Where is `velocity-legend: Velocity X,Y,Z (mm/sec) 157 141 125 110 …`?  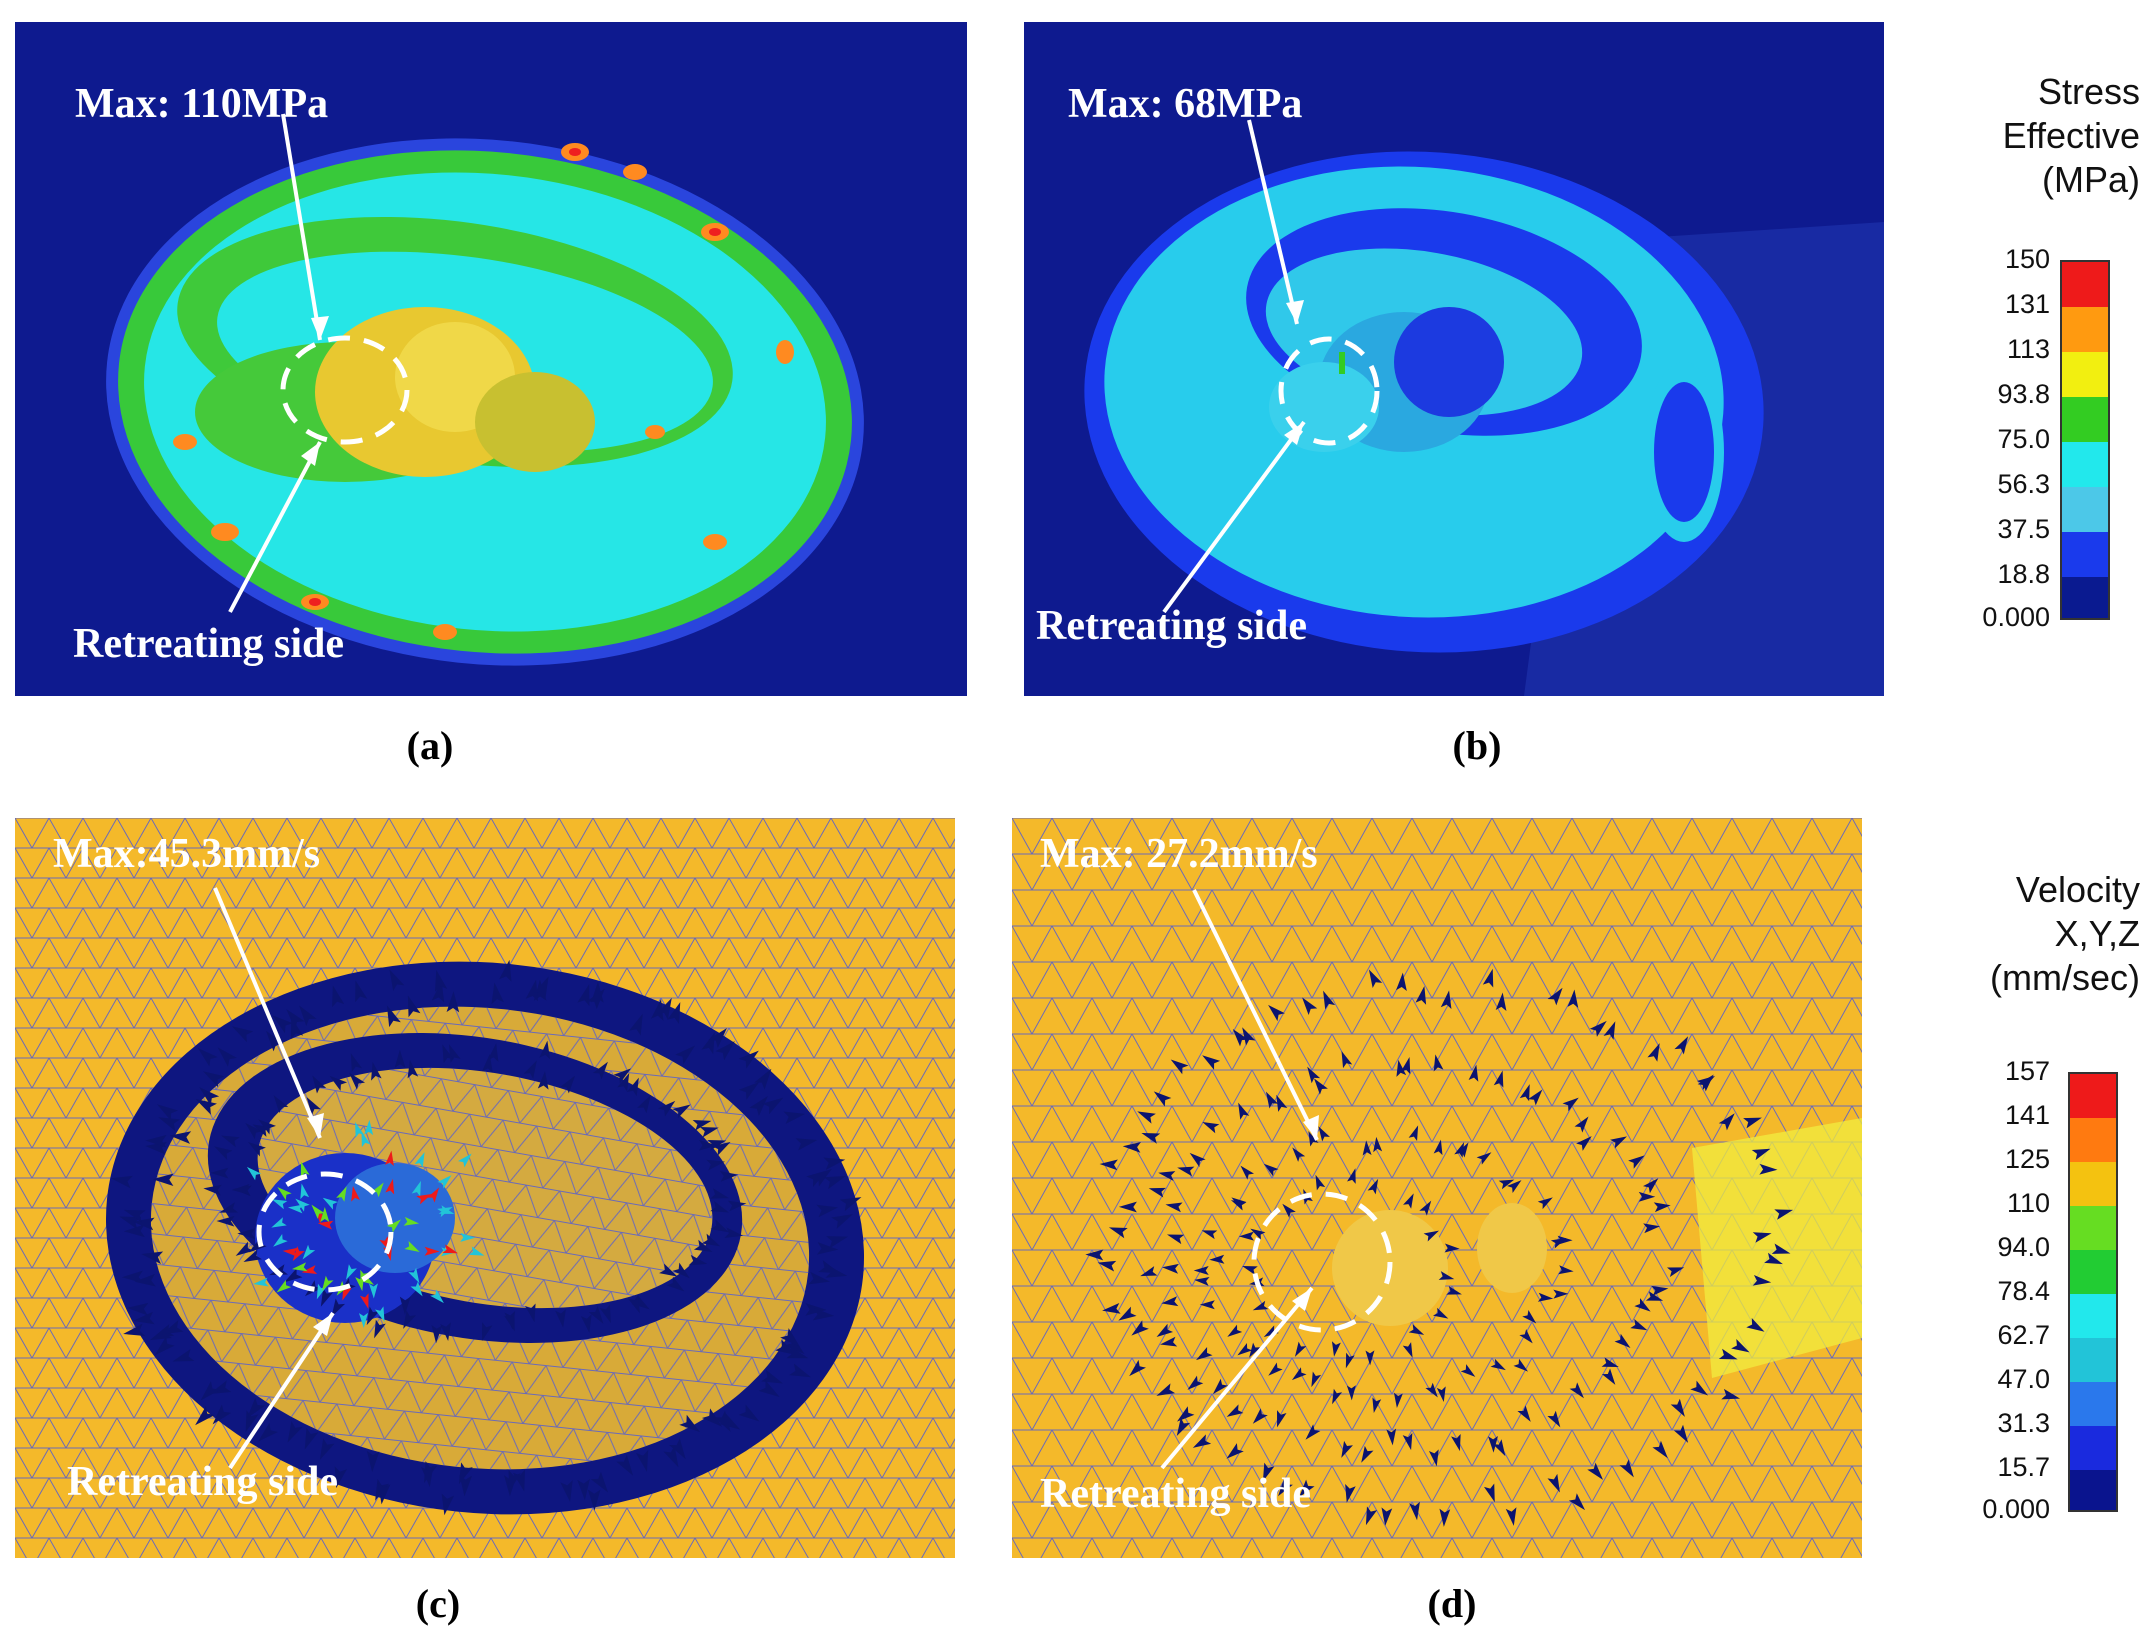
velocity-legend: Velocity X,Y,Z (mm/sec) 157 141 125 110 … is located at coordinates (2040, 1198).